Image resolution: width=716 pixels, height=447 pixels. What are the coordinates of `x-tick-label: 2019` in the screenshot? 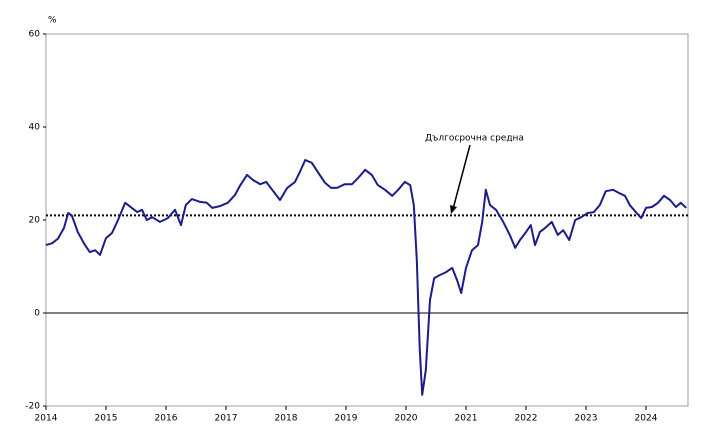 It's located at (346, 419).